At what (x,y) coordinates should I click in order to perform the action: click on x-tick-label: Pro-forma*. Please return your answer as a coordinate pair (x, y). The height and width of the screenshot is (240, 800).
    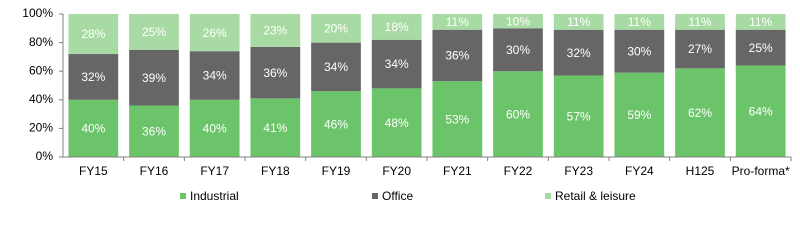
    Looking at the image, I should click on (761, 171).